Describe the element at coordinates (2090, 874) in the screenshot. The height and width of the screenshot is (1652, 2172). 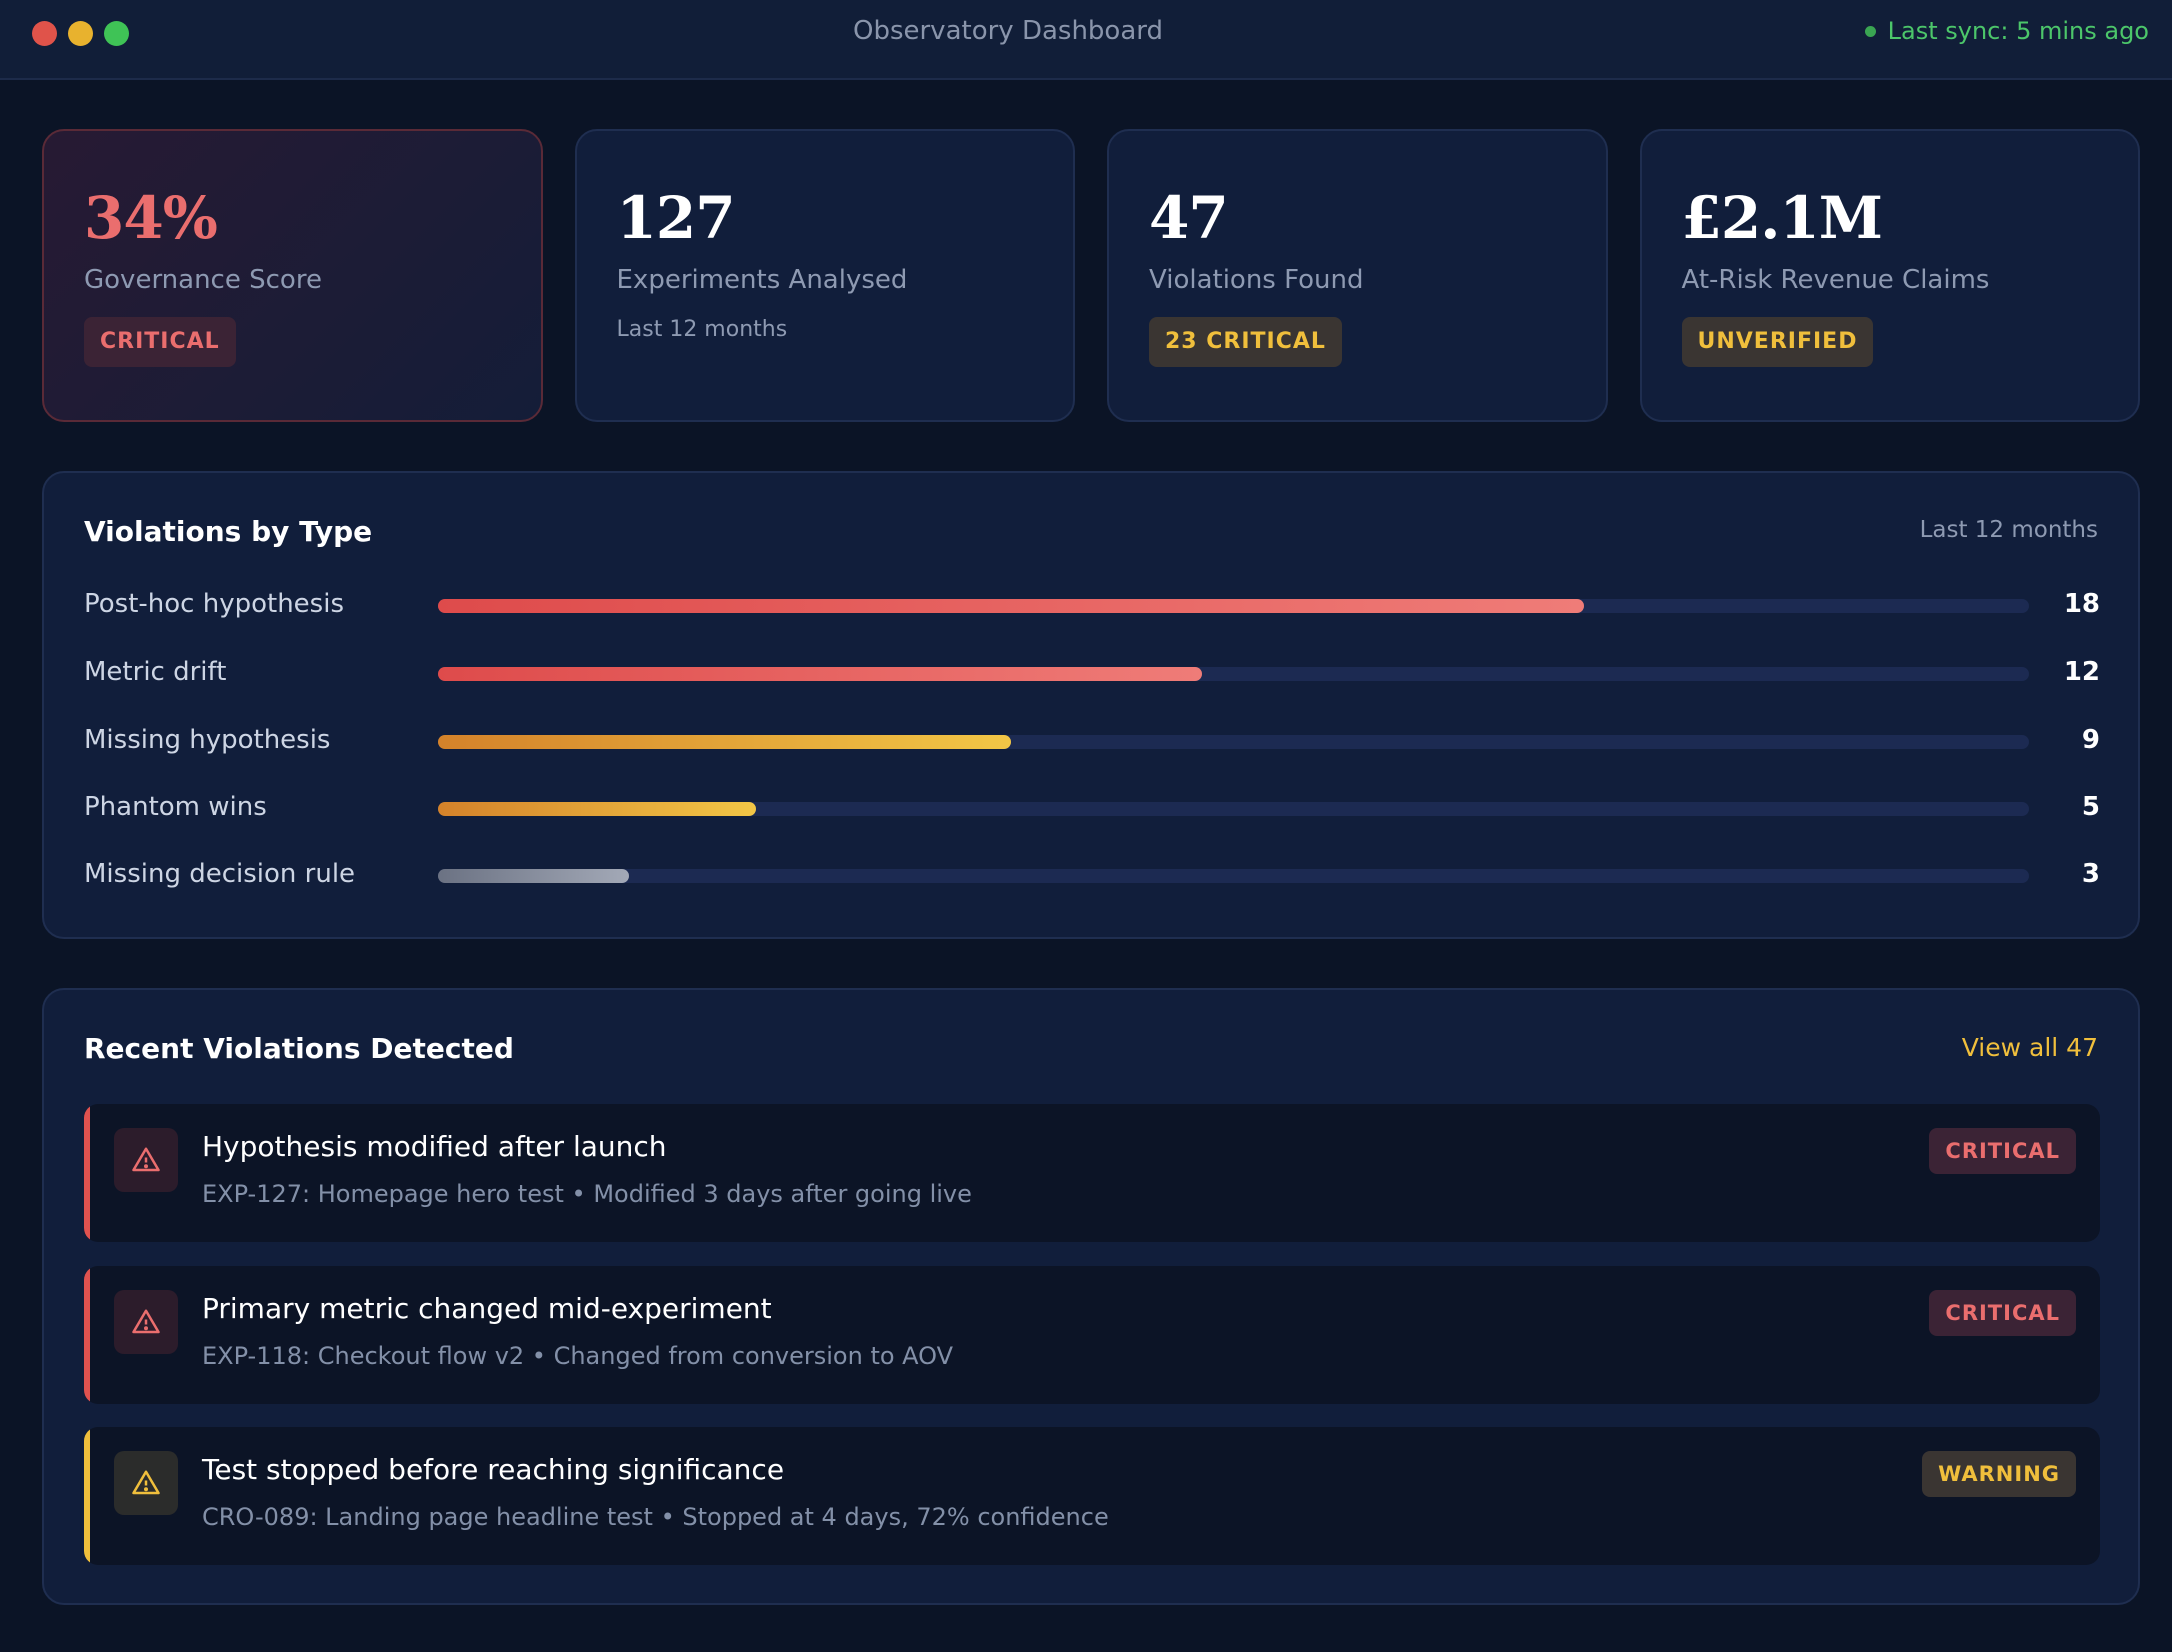
I see `bar-value: 3` at that location.